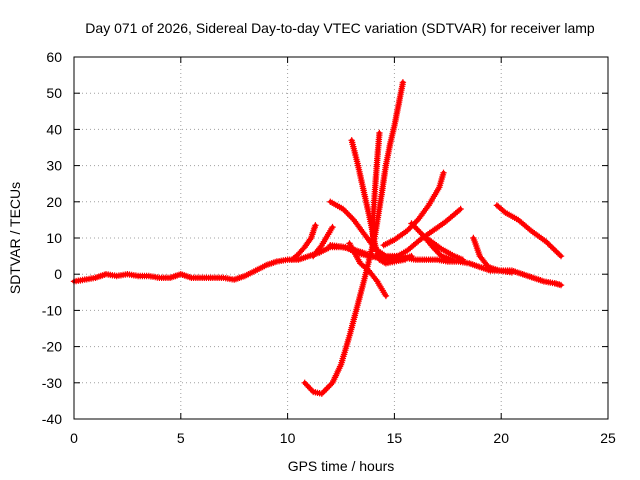 The image size is (640, 480). Describe the element at coordinates (54, 202) in the screenshot. I see `y-tick-label: 20` at that location.